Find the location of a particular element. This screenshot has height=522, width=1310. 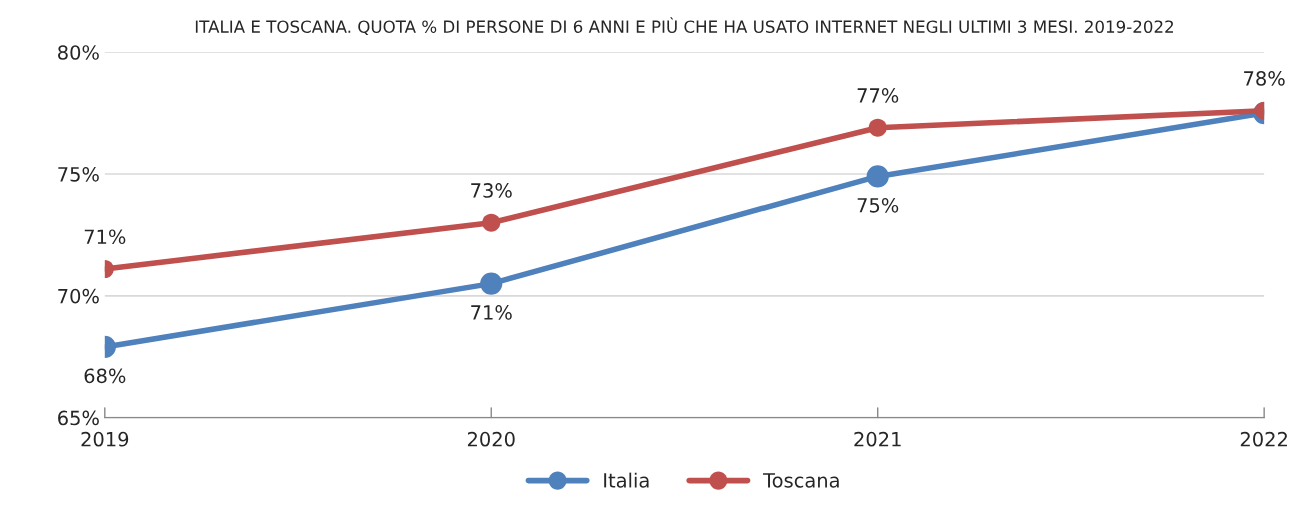

data-label: 77% is located at coordinates (878, 95).